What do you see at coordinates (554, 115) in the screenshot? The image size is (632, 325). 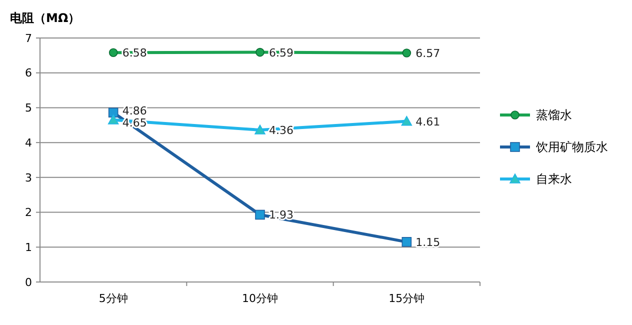 I see `legend-label: 蒸馏水` at bounding box center [554, 115].